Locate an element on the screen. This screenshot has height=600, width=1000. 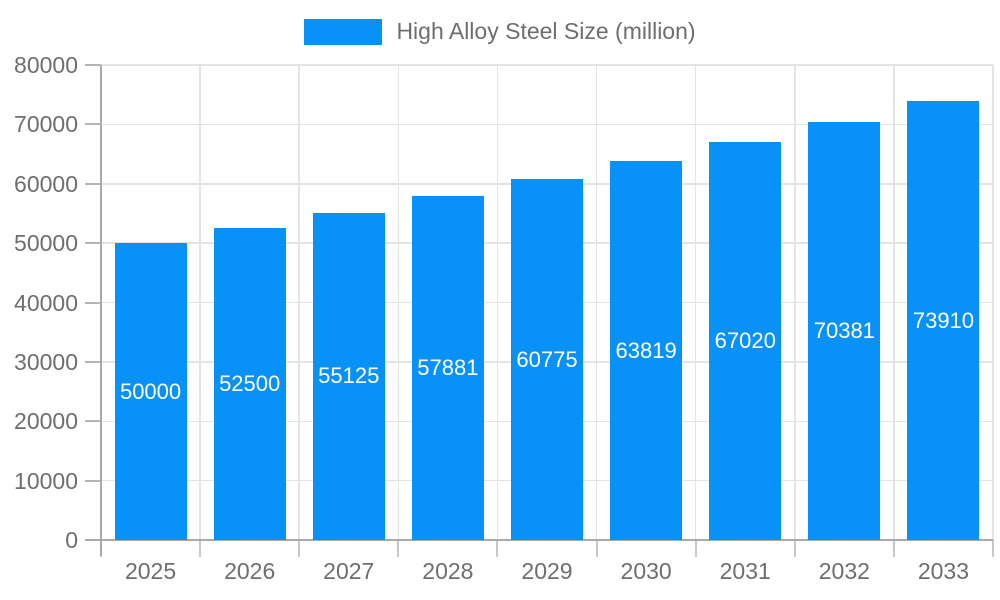
chart-legend: High Alloy Steel Size (million) is located at coordinates (500, 31).